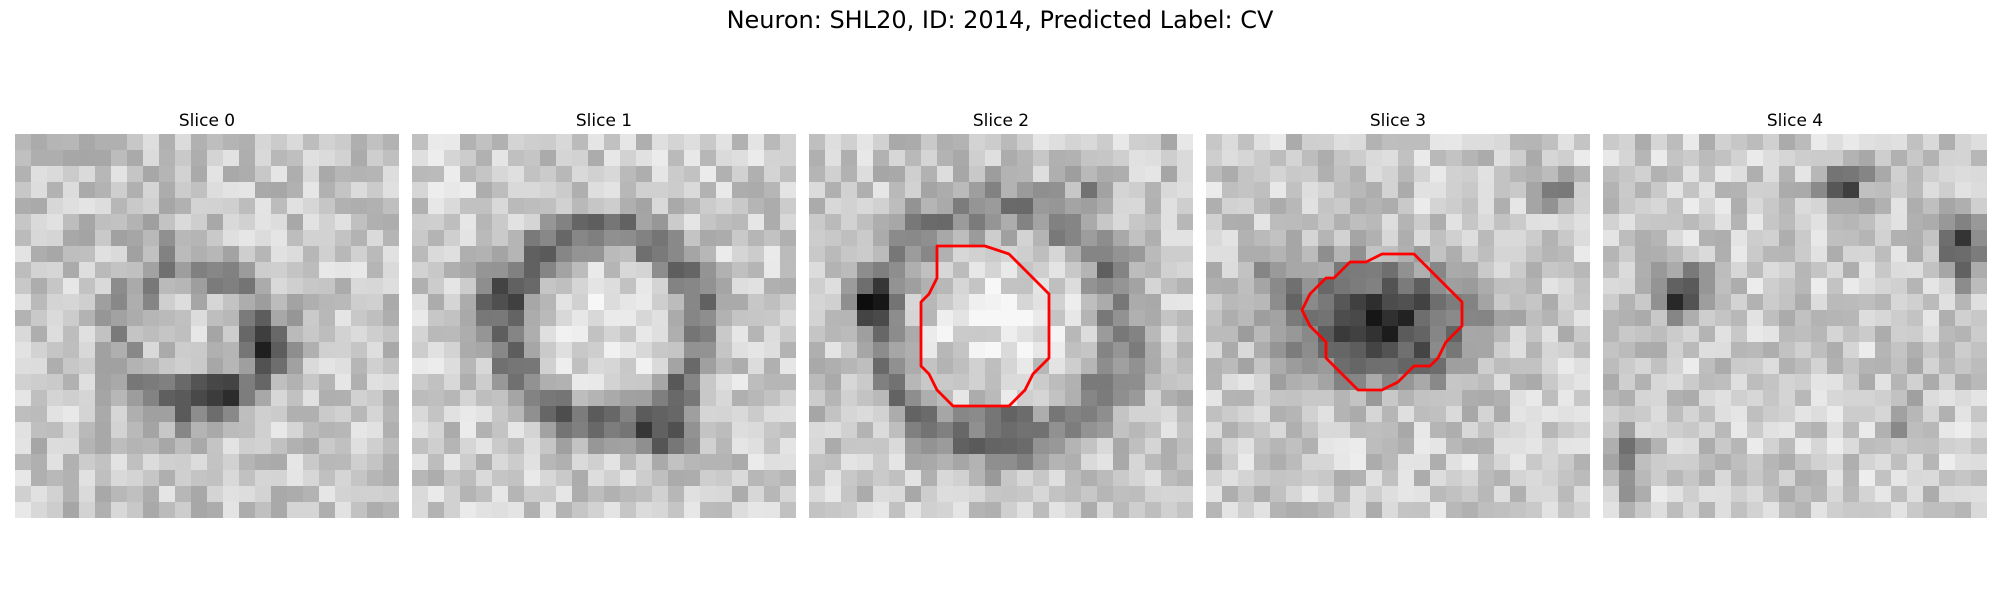 This screenshot has width=2000, height=600. Describe the element at coordinates (604, 121) in the screenshot. I see `slice-title: Slice 1` at that location.